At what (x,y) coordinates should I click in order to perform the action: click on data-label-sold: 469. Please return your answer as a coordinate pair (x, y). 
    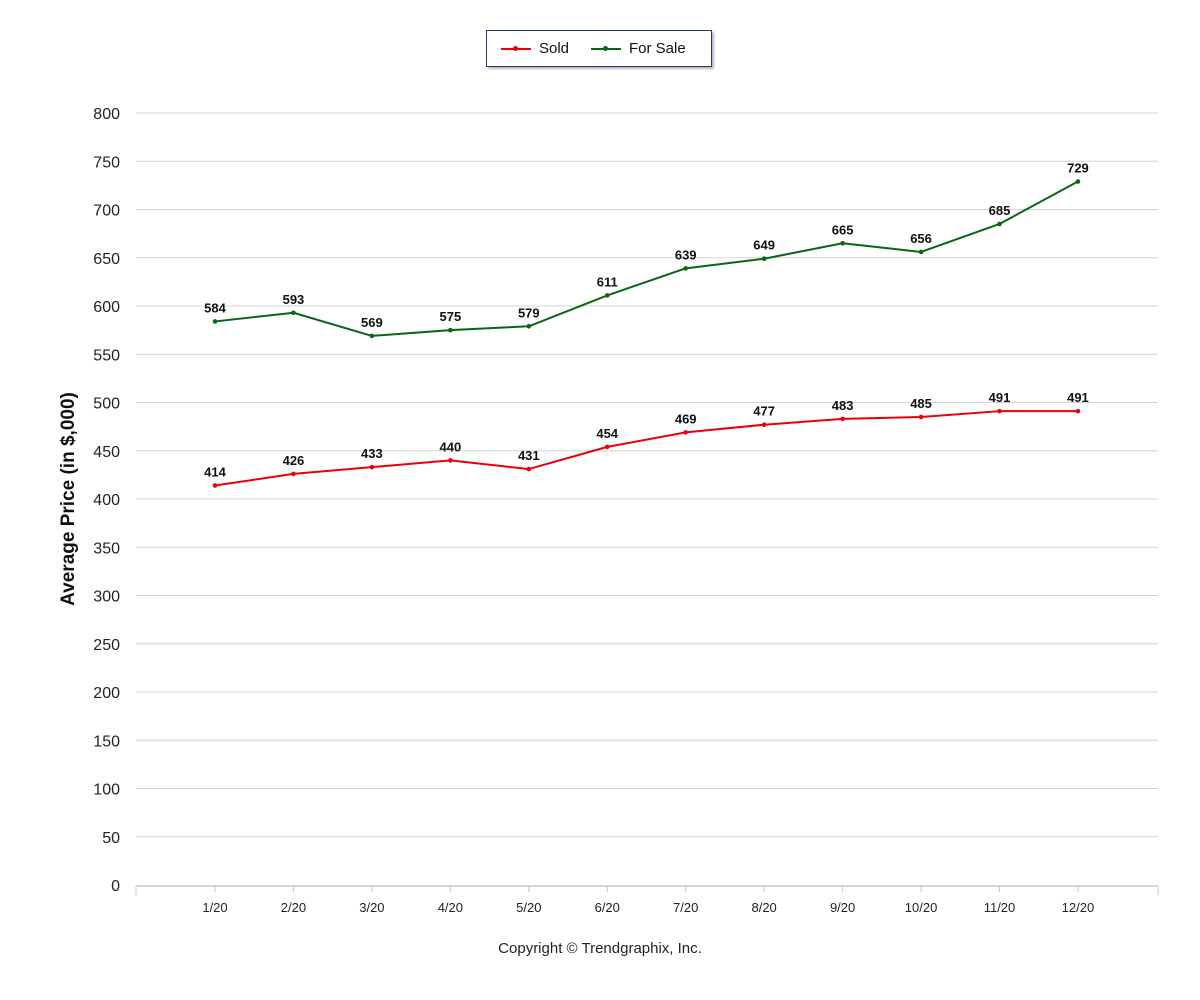
    Looking at the image, I should click on (686, 418).